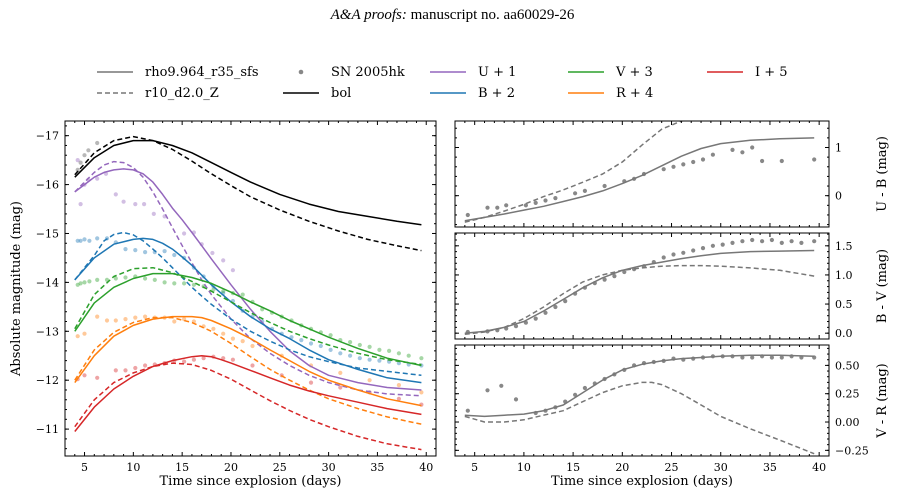 The height and width of the screenshot is (498, 905). Describe the element at coordinates (852, 450) in the screenshot. I see `y-tick-label: −0.25` at that location.